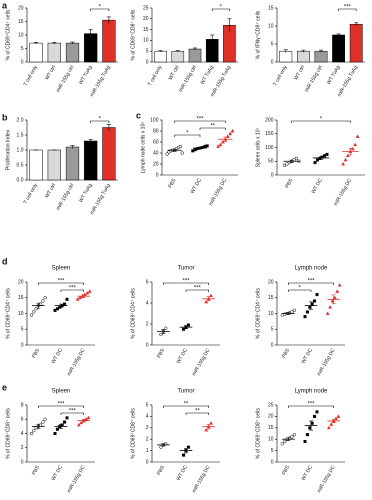 The height and width of the screenshot is (500, 372). I want to click on x-tick-label: WT ctrl, so click(50, 191).